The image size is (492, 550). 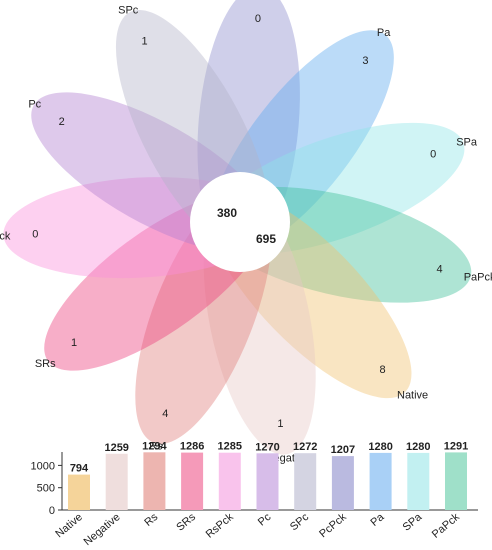 I want to click on petal-label-spc: SPc, so click(x=128, y=11).